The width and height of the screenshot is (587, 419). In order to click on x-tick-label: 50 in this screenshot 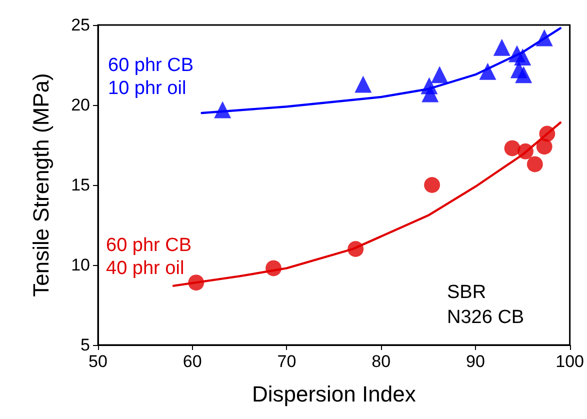, I will do `click(98, 361)`.